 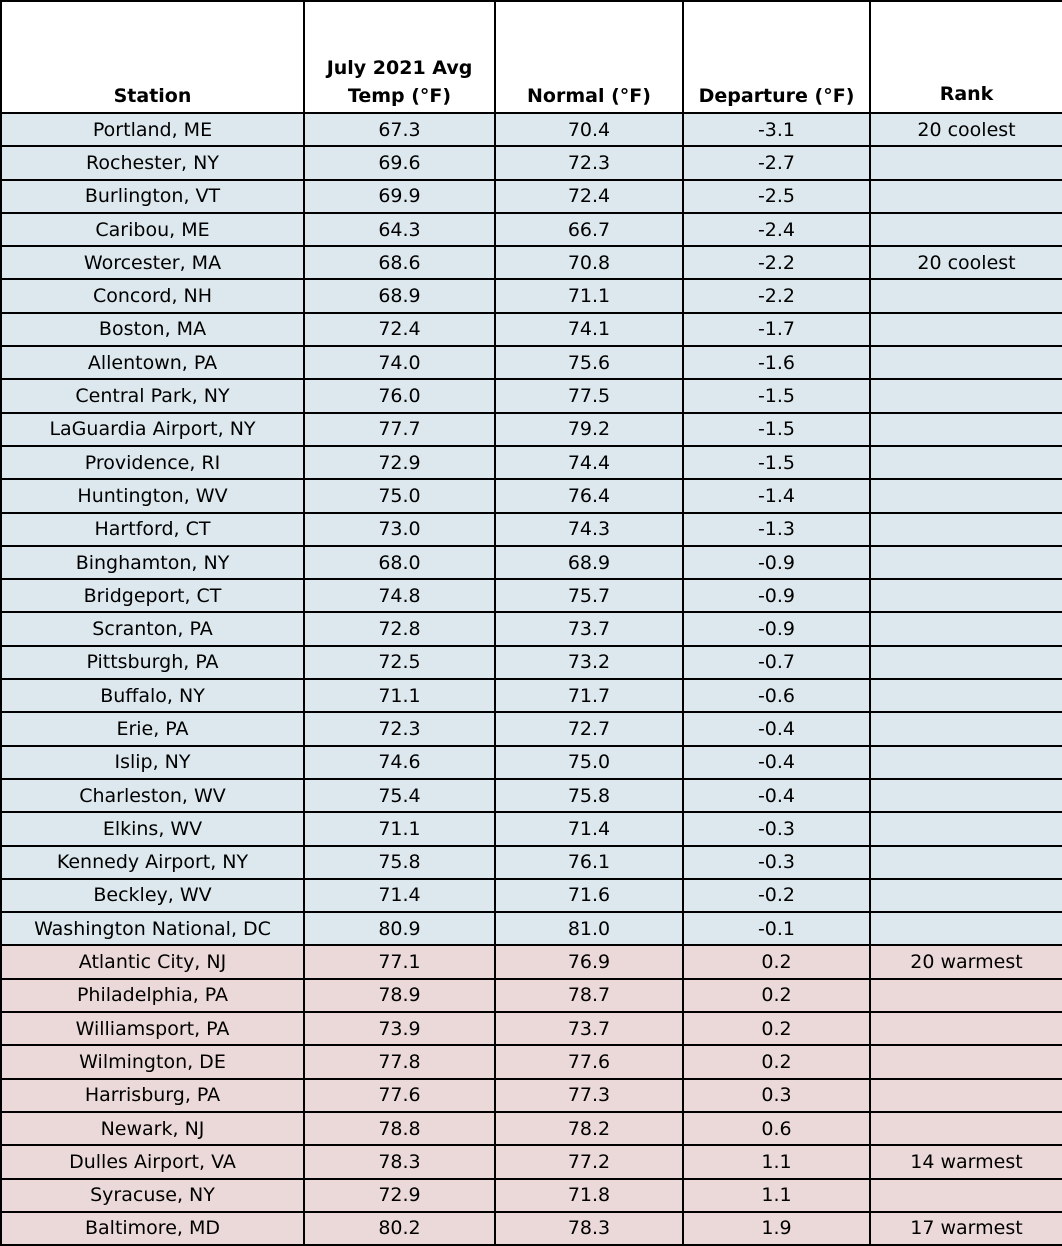 I want to click on cell-avg: 72.5, so click(x=399, y=662).